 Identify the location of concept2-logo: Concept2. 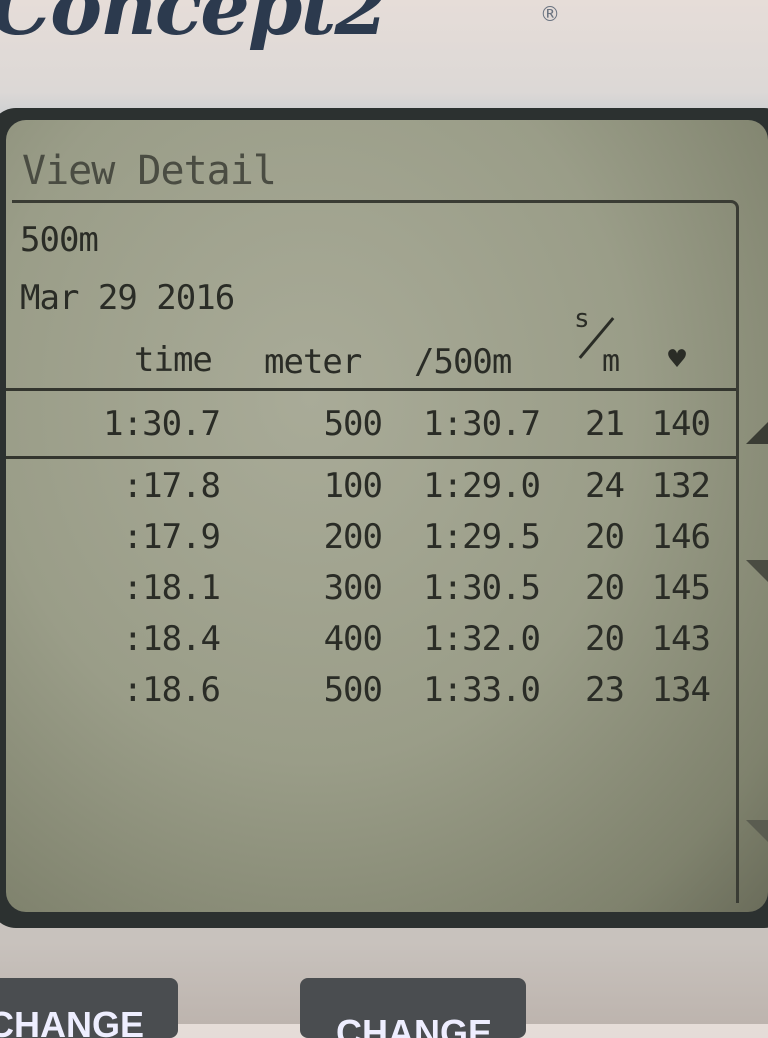
(194, 26).